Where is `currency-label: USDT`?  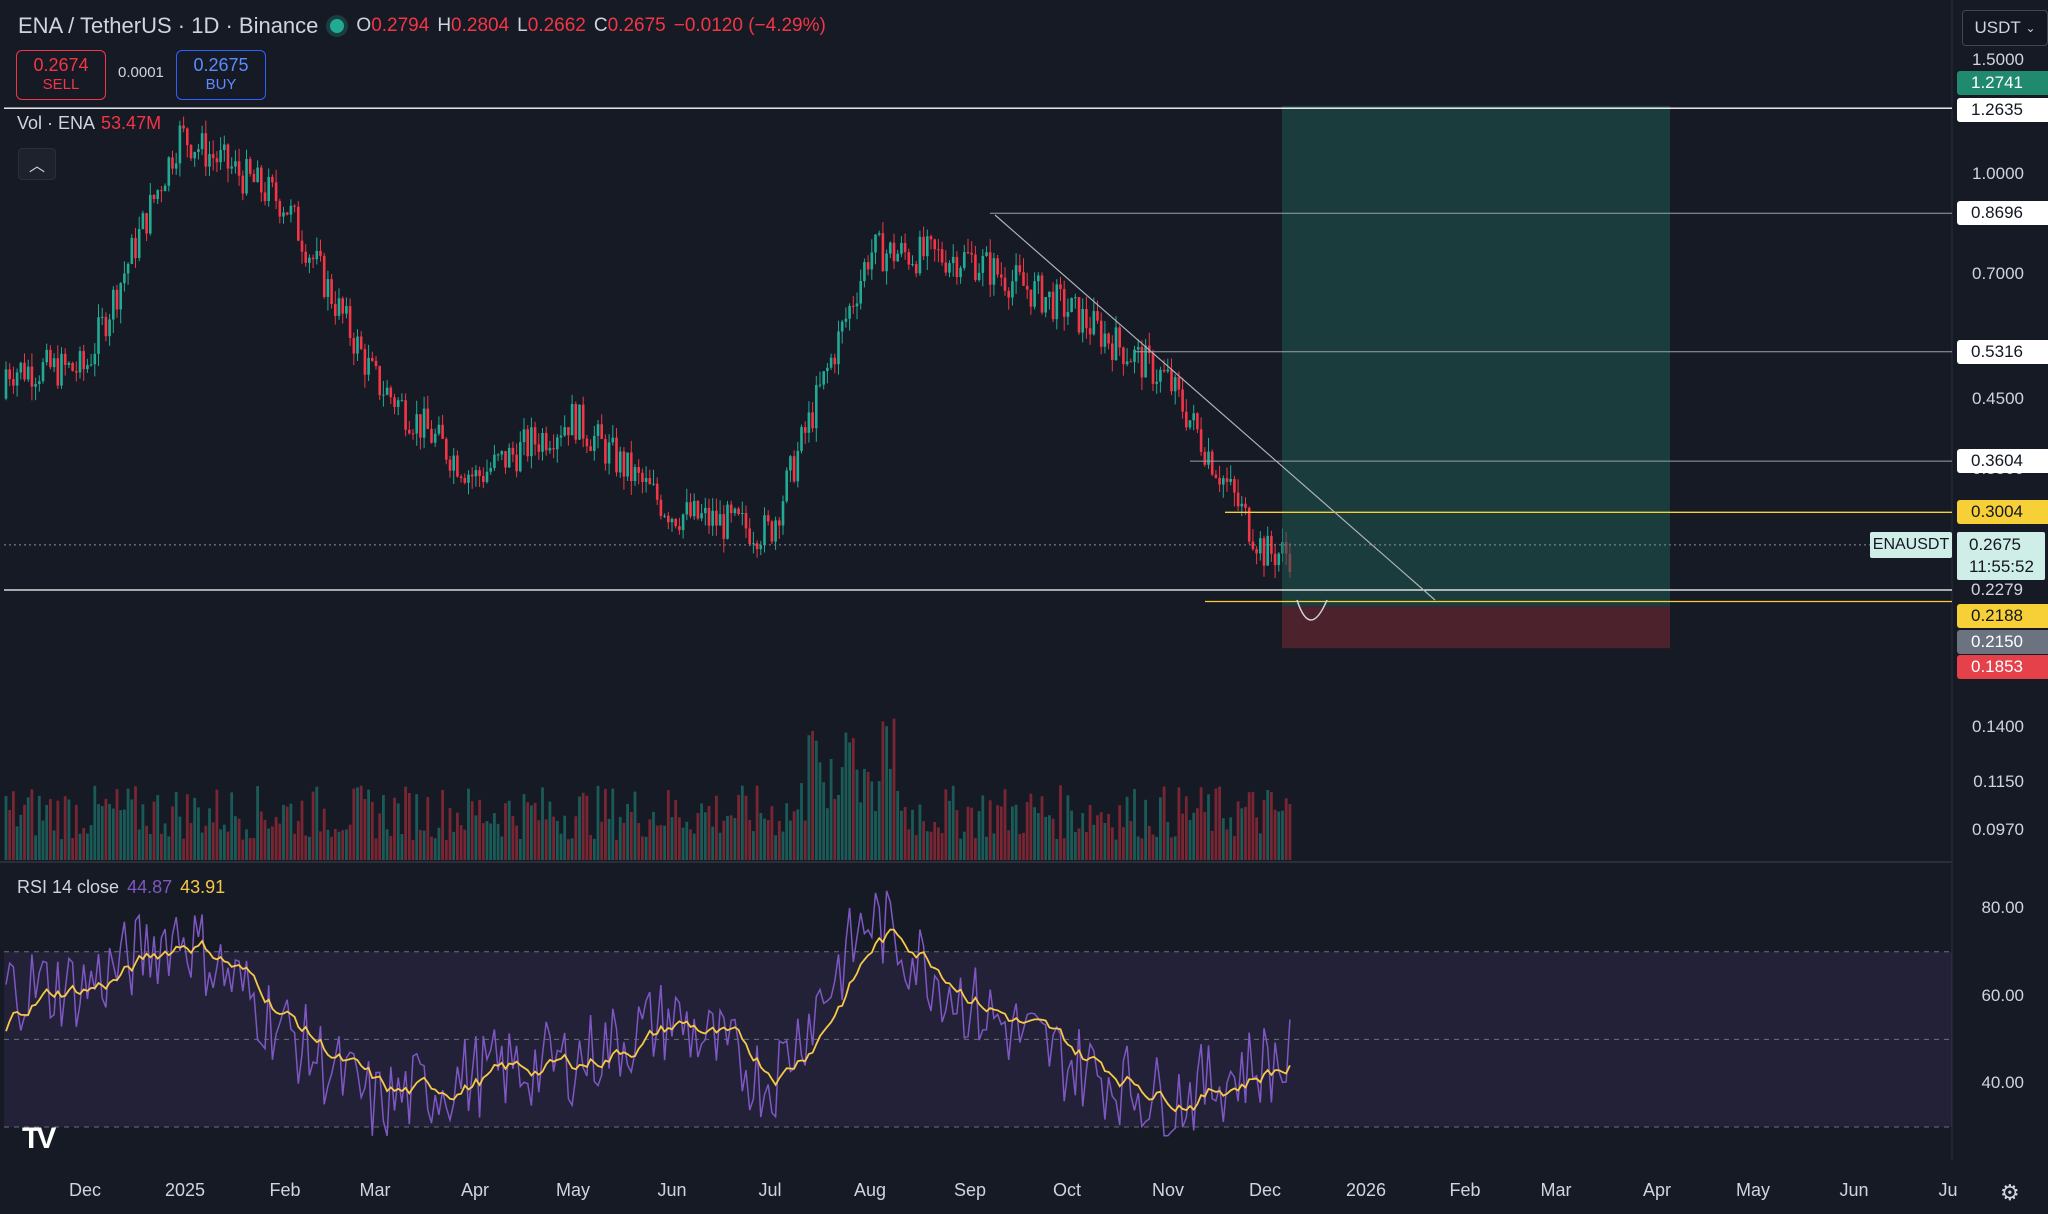 currency-label: USDT is located at coordinates (1997, 27).